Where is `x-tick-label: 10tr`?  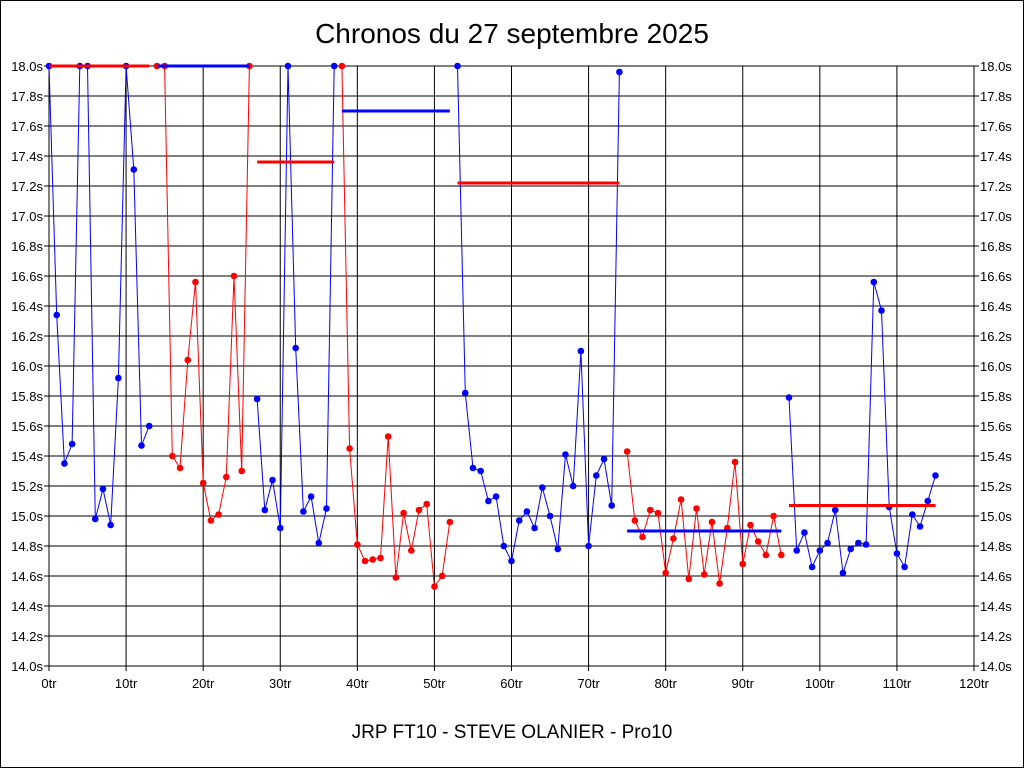 x-tick-label: 10tr is located at coordinates (126, 683).